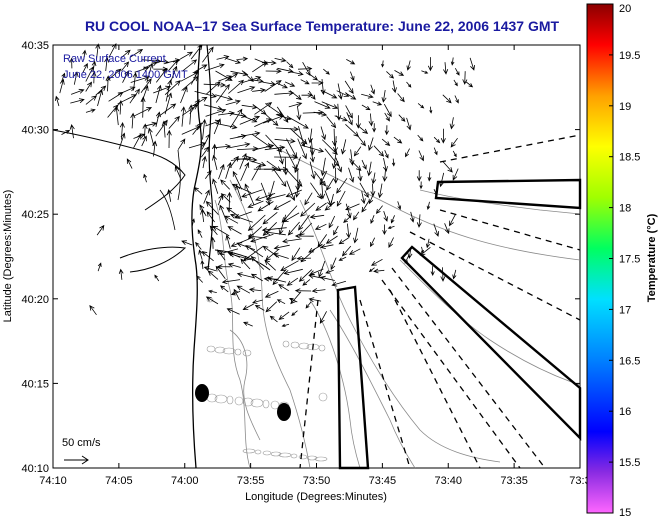 The width and height of the screenshot is (660, 518). I want to click on colorbar-tick-label: 15.5, so click(629, 463).